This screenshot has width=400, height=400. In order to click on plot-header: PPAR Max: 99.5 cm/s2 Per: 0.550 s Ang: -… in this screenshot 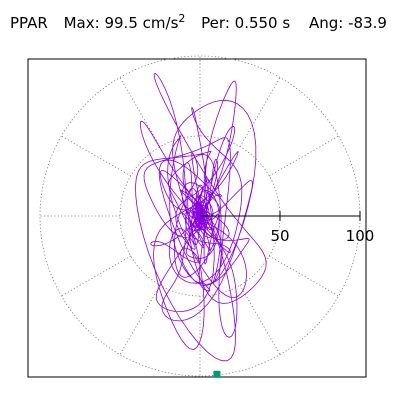, I will do `click(198, 22)`.